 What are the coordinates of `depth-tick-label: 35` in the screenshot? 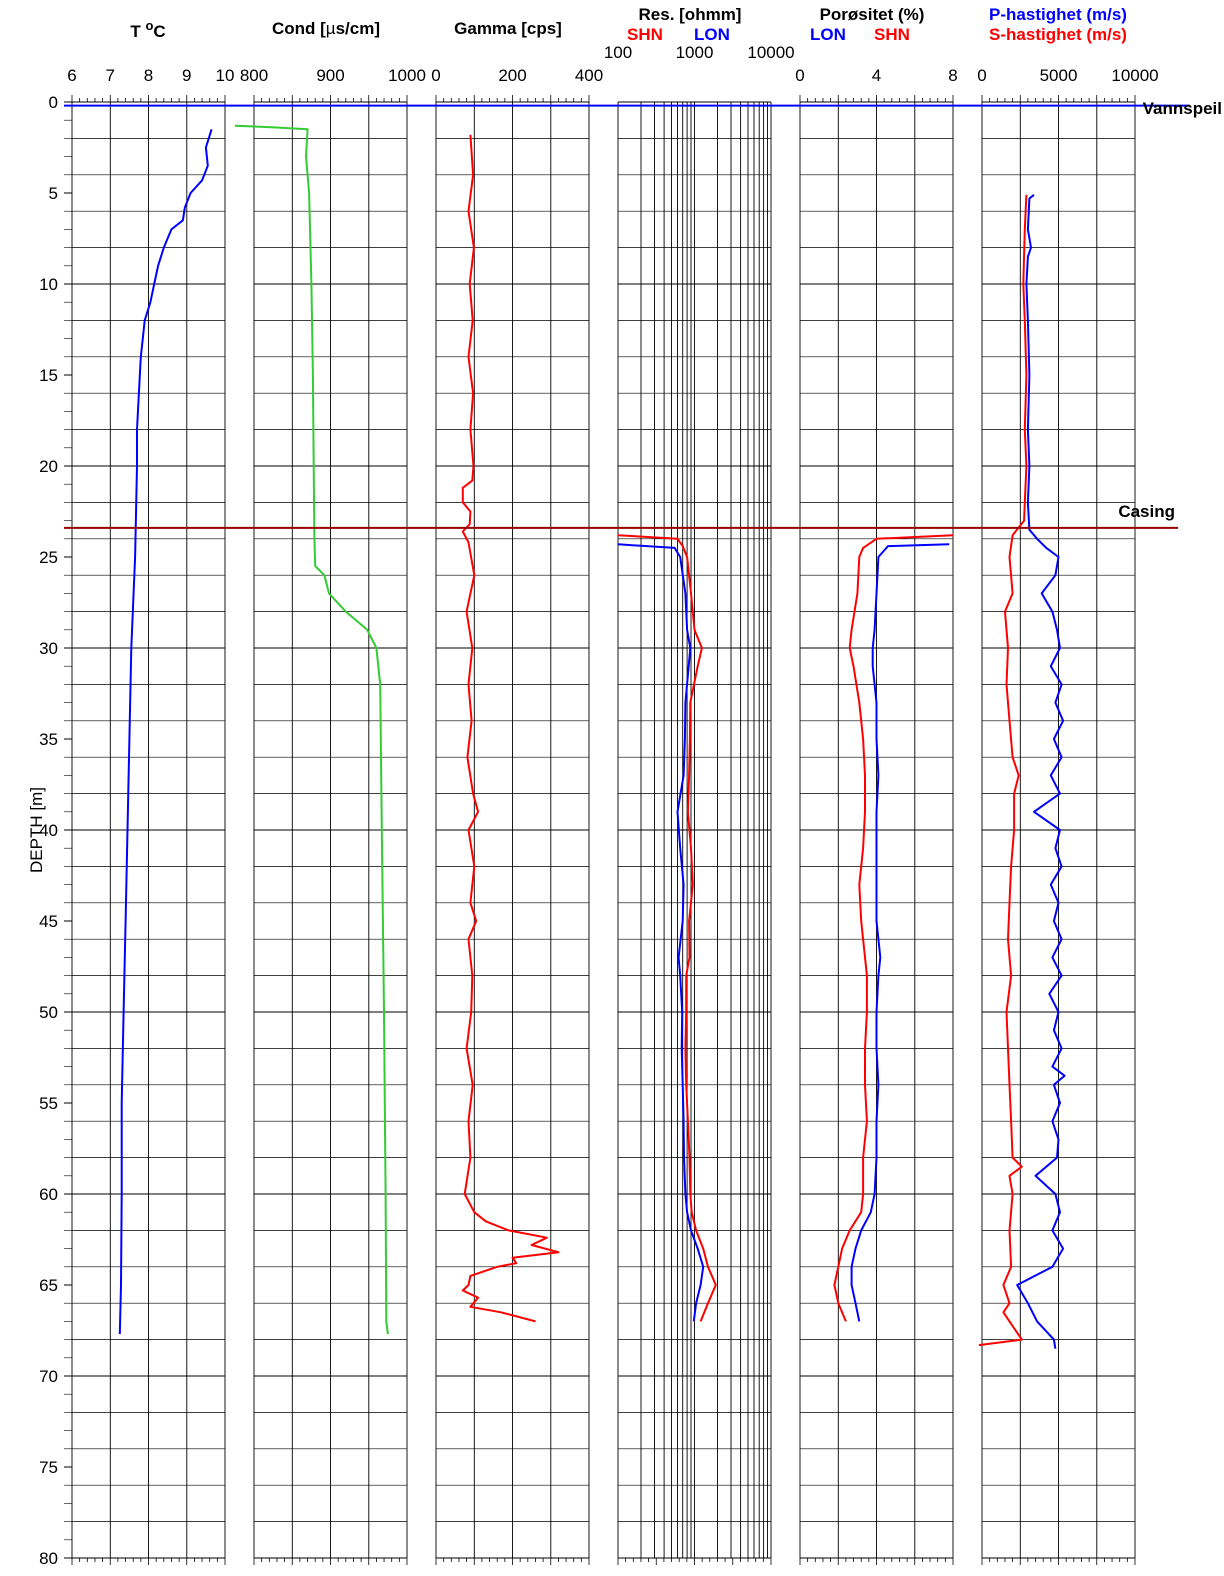 It's located at (48, 739).